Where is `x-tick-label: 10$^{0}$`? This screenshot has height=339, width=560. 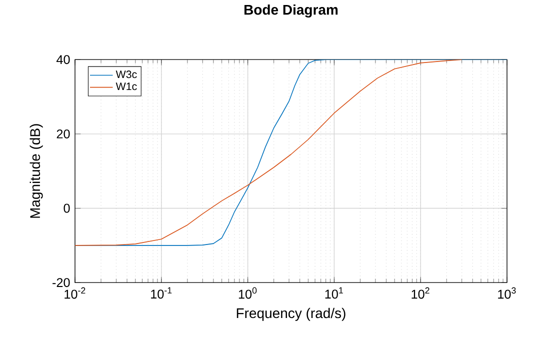 x-tick-label: 10$^{0}$ is located at coordinates (247, 293).